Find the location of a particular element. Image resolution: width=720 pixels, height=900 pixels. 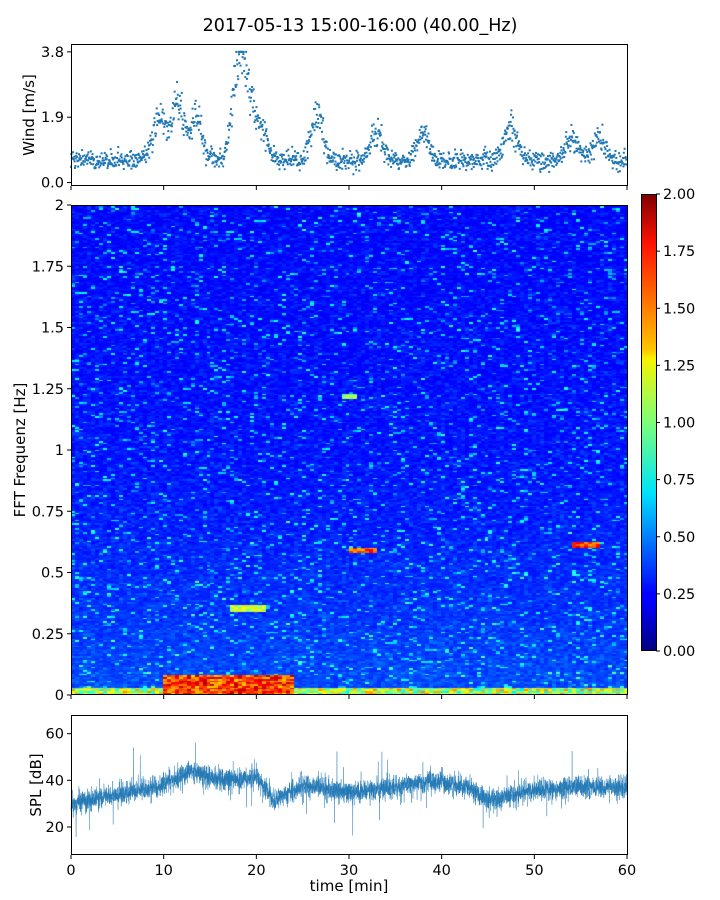

wind-scatter-panel: 0.0 1.9 3.8 Wind [m/s] is located at coordinates (324, 118).